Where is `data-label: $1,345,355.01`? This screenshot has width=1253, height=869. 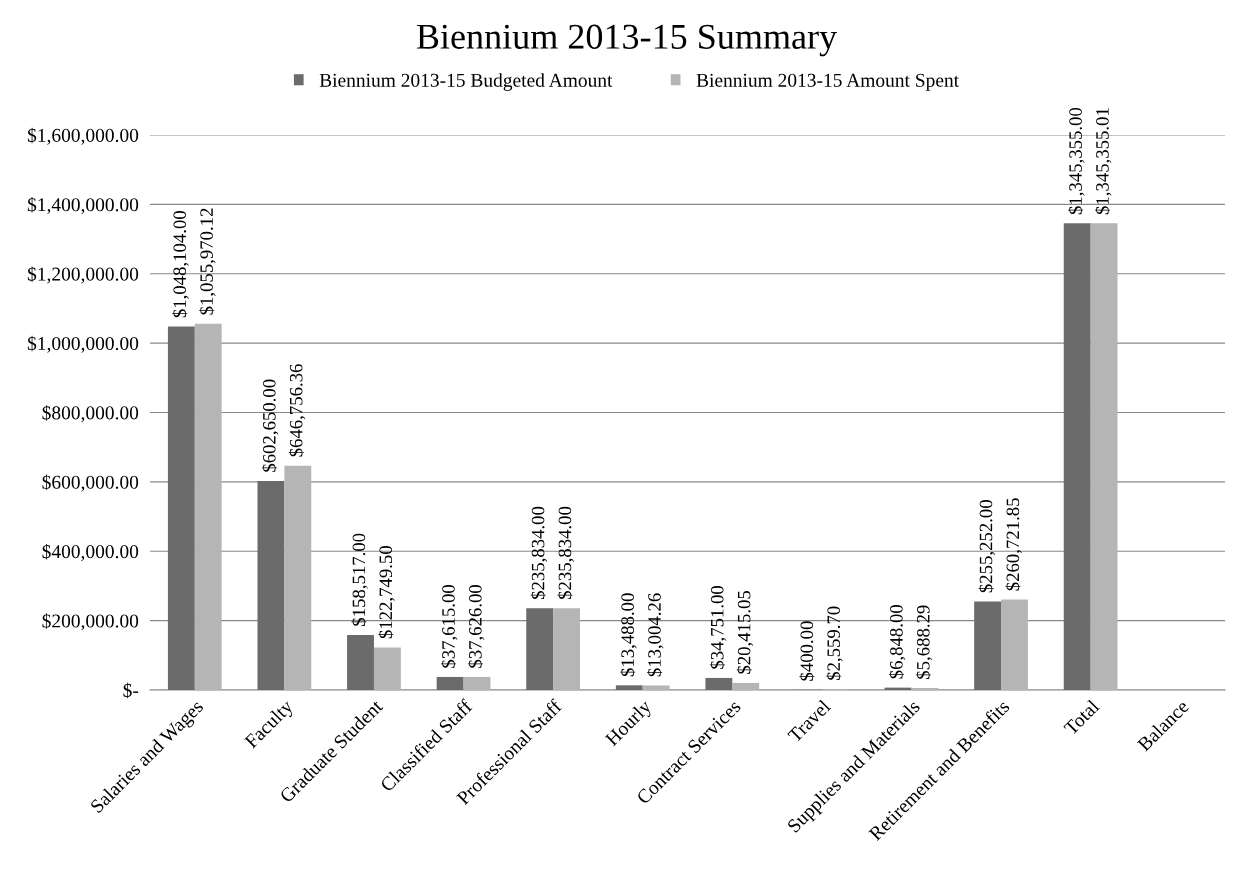
data-label: $1,345,355.01 is located at coordinates (1103, 161).